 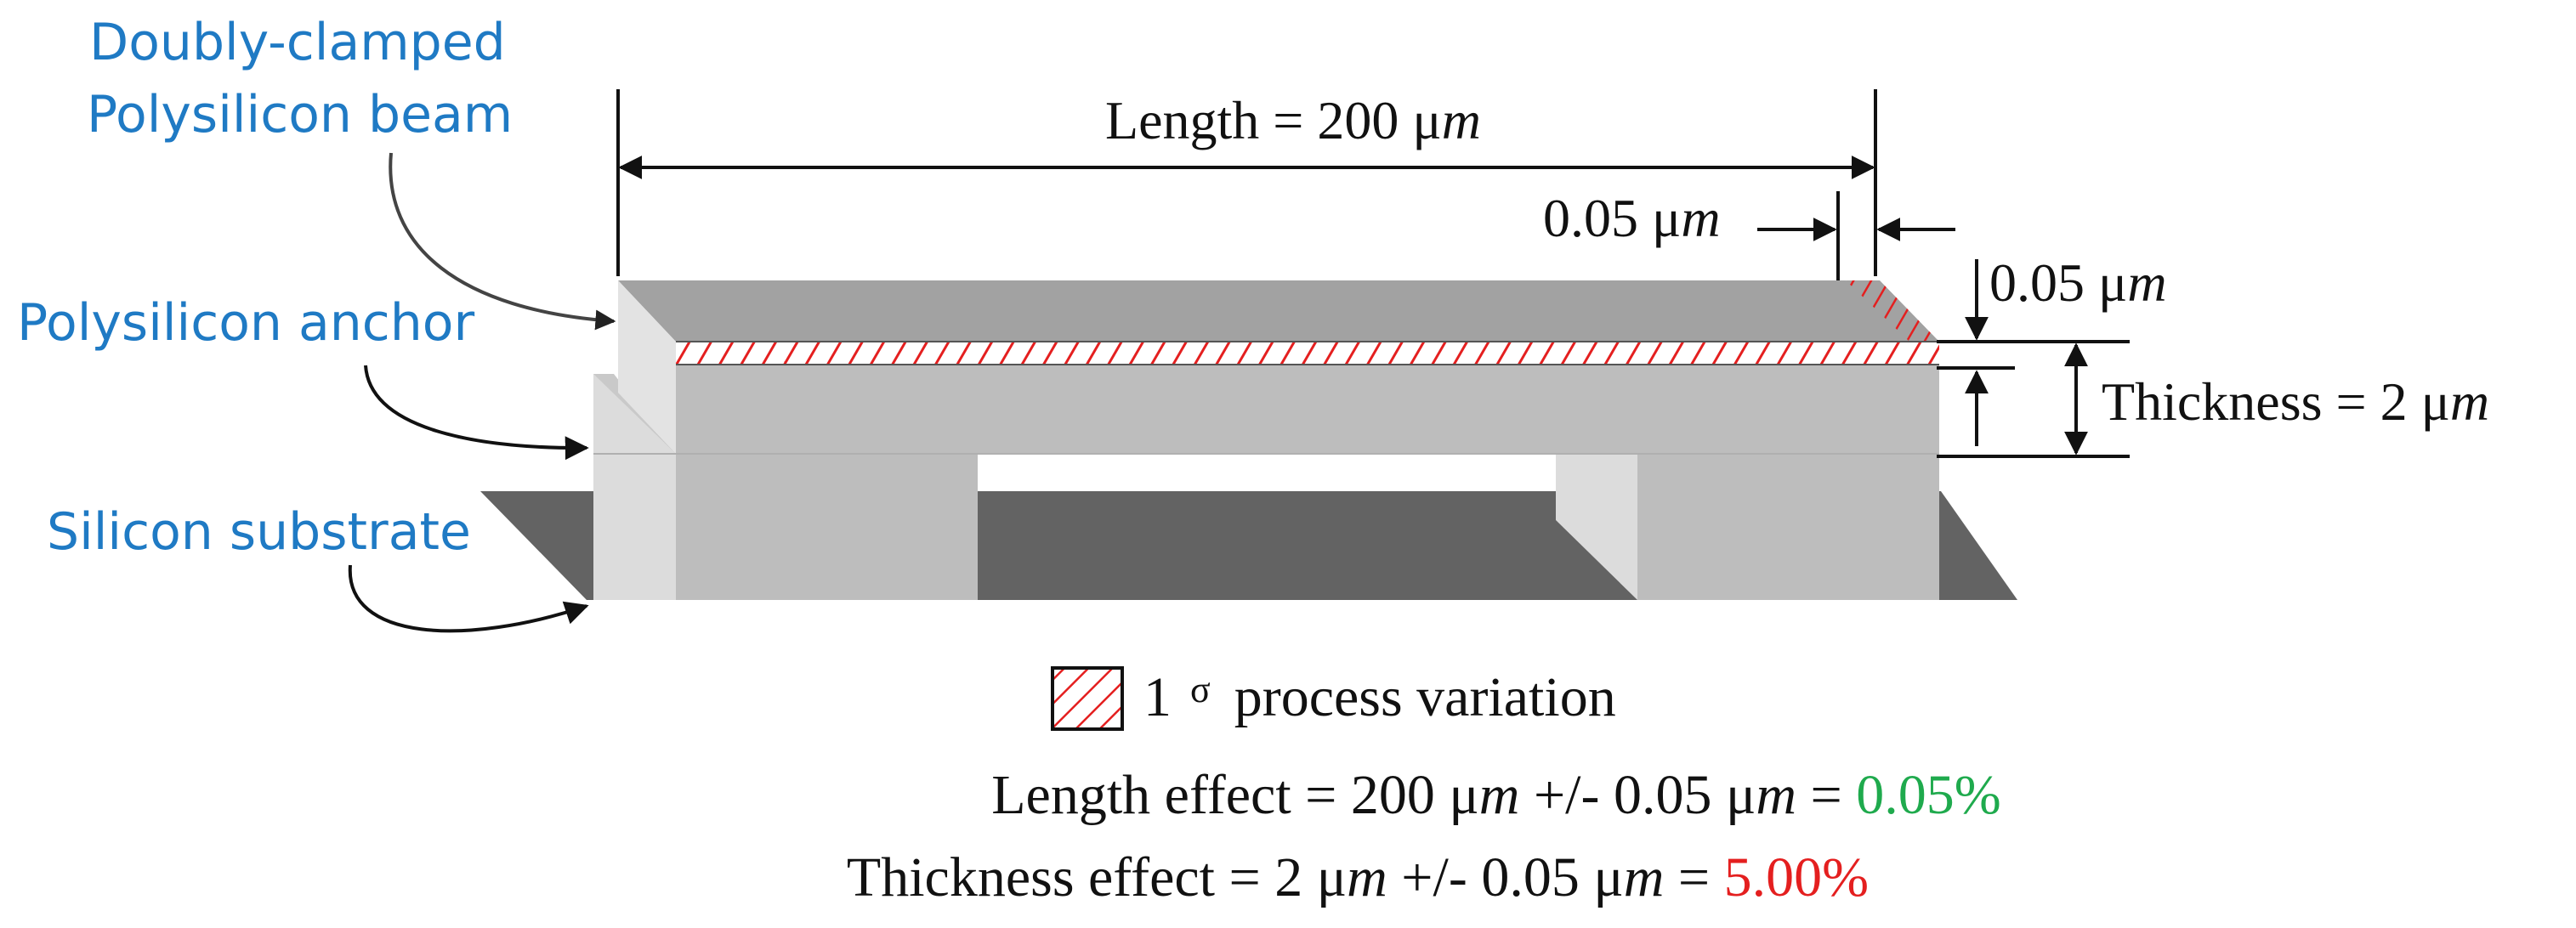 I want to click on thickness-label: Thickness = 2 μm, so click(x=2296, y=401).